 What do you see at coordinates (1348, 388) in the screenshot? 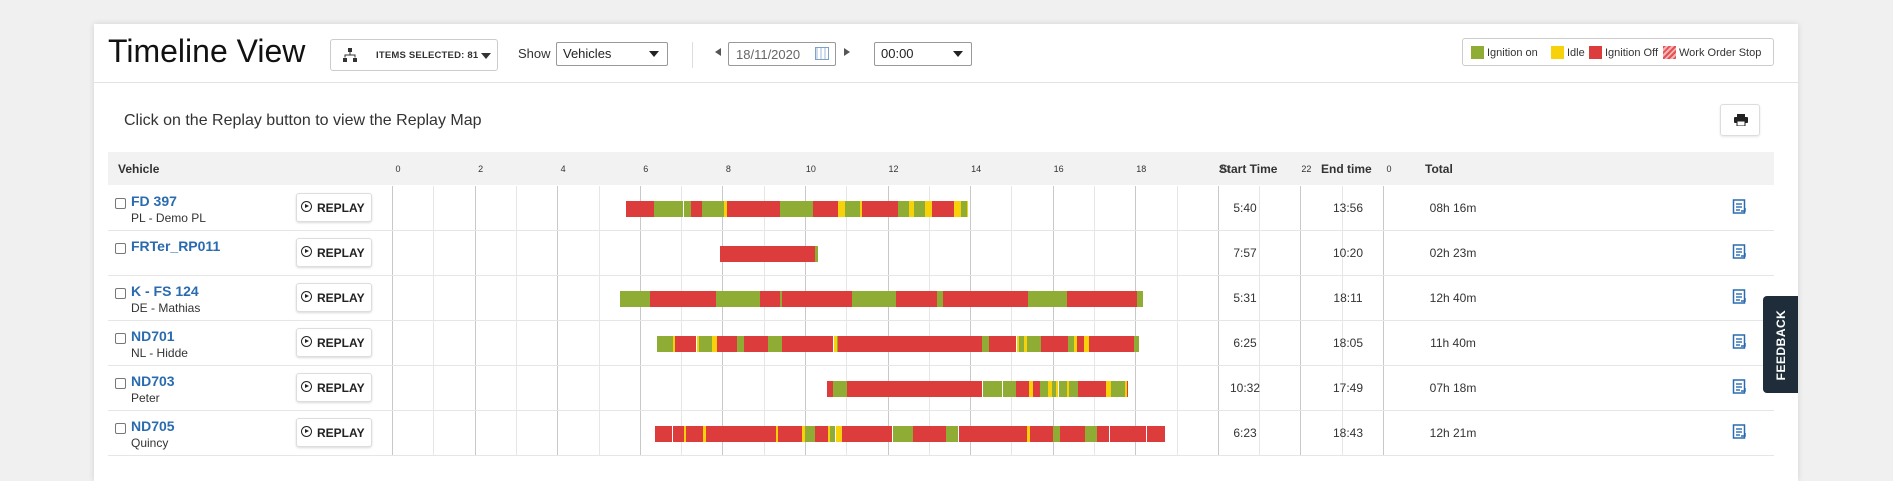
I see `end-time: 17:49` at bounding box center [1348, 388].